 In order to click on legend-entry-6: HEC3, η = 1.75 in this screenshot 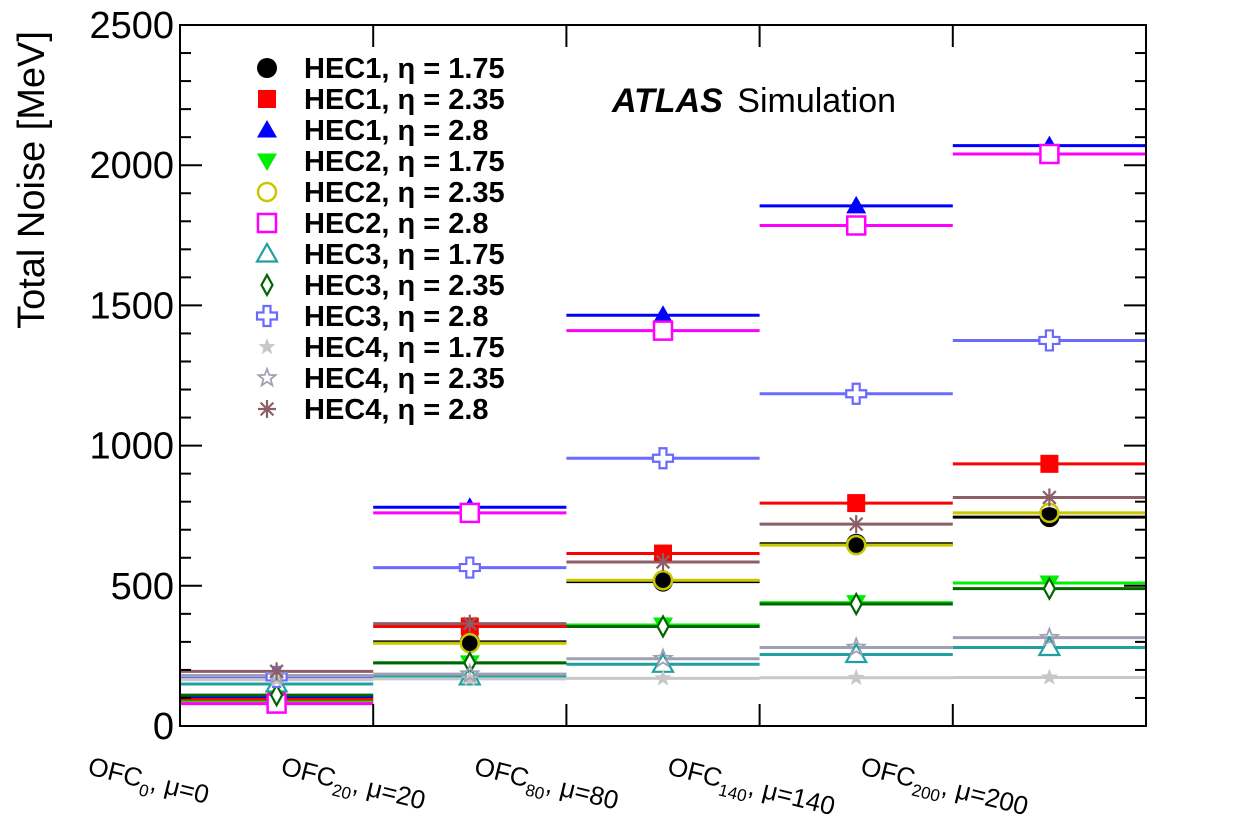, I will do `click(380, 255)`.